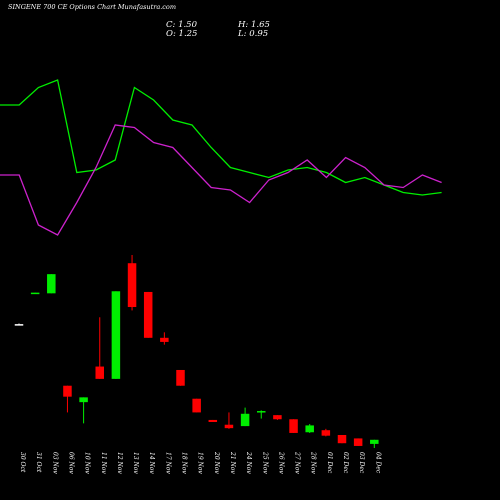 The image size is (500, 500). Describe the element at coordinates (22, 462) in the screenshot. I see `x-tick-label: 30 Oct` at that location.